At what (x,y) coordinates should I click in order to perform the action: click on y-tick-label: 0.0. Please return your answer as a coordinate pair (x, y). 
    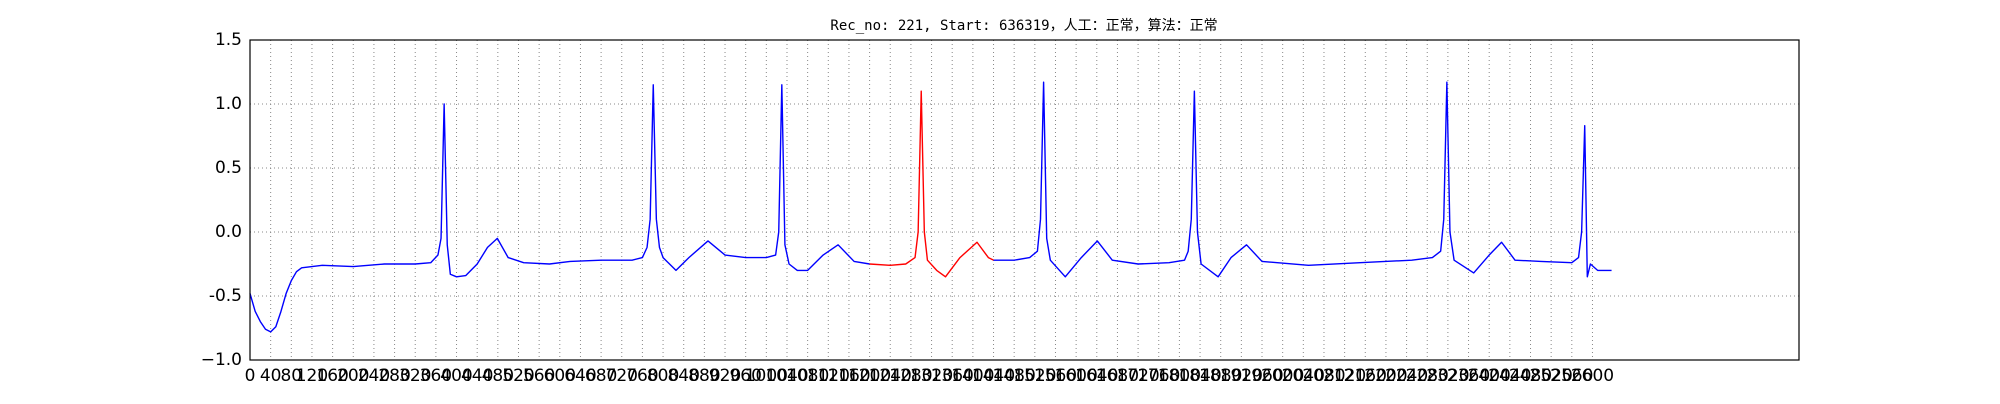
    Looking at the image, I should click on (228, 232).